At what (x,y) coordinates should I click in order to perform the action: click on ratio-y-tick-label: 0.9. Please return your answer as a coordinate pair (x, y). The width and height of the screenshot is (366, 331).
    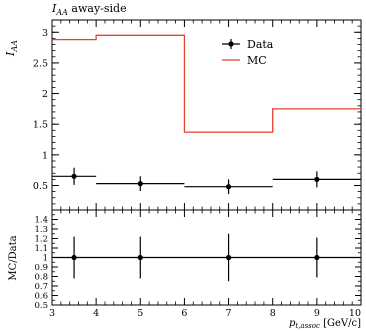
    Looking at the image, I should click on (41, 268).